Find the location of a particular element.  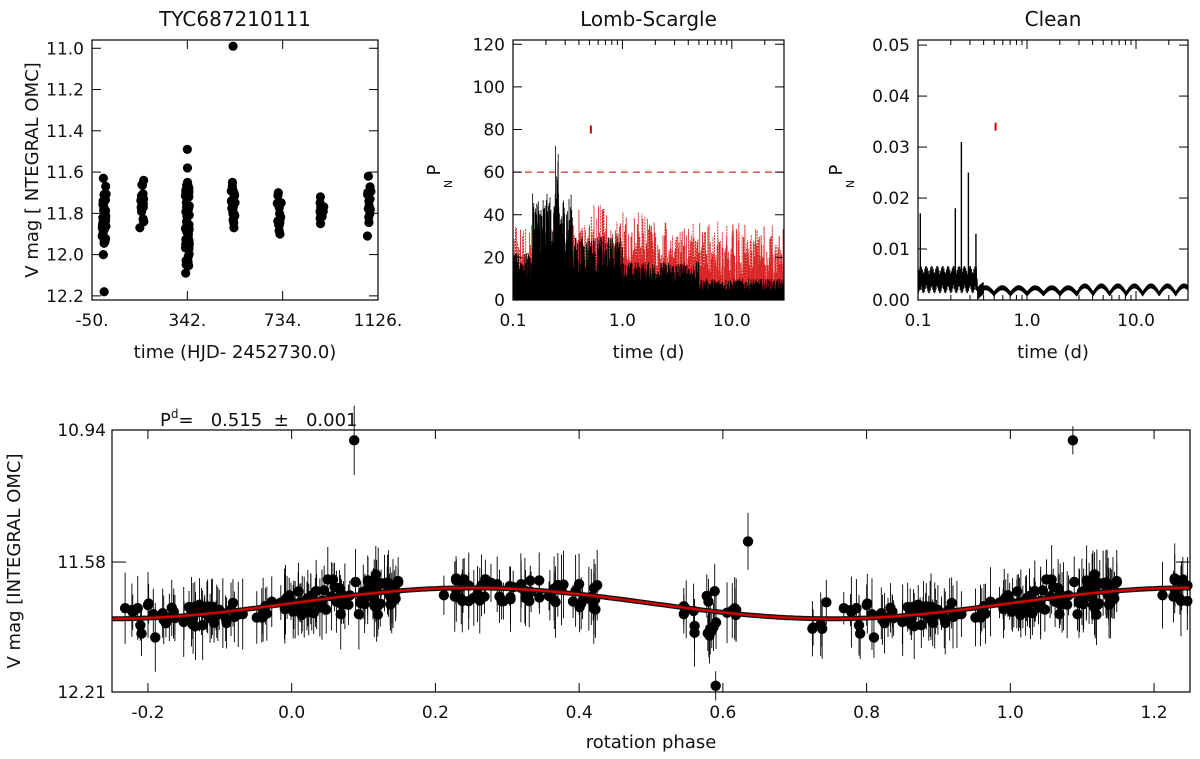

clean-ylabel-subscript: N is located at coordinates (850, 184).